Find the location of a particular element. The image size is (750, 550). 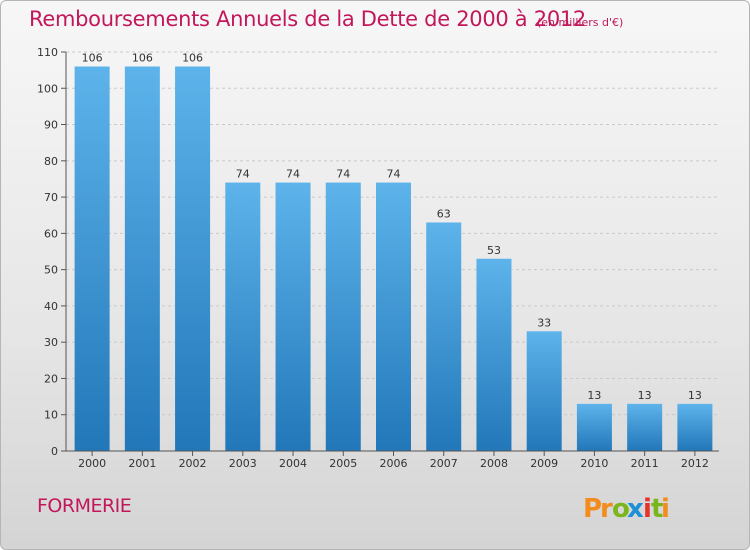

x-tick-label: 2003 is located at coordinates (243, 463).